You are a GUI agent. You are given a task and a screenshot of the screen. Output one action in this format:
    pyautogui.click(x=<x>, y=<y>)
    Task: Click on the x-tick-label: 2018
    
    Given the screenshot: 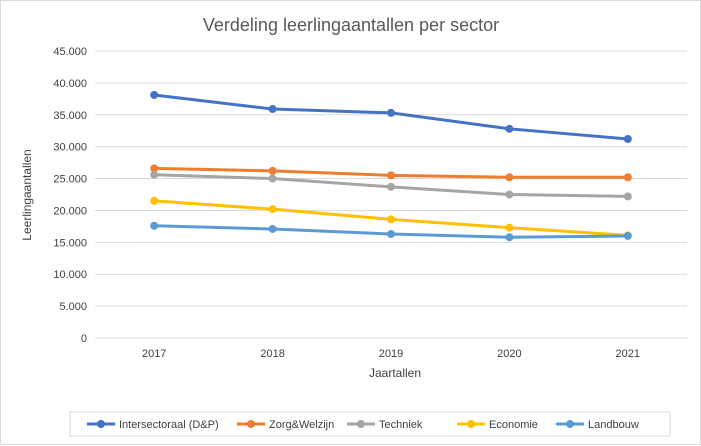 What is the action you would take?
    pyautogui.click(x=272, y=354)
    